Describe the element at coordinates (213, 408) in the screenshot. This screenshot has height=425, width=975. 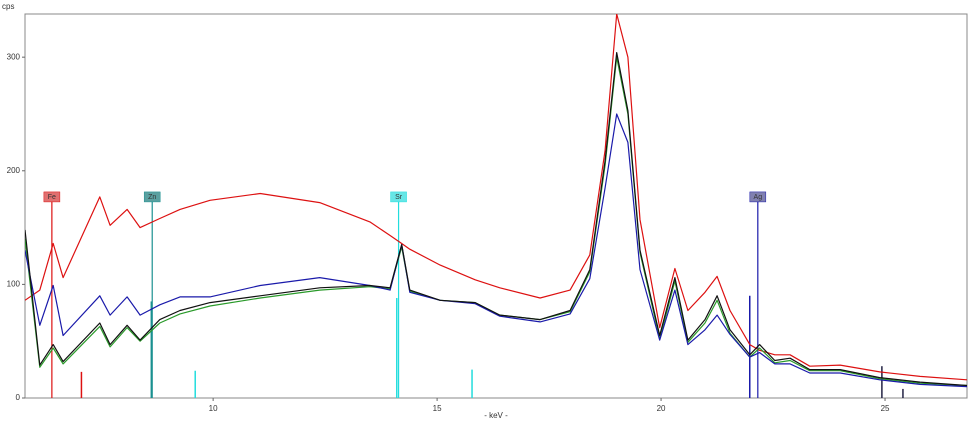
I see `x-tick-label: 10` at that location.